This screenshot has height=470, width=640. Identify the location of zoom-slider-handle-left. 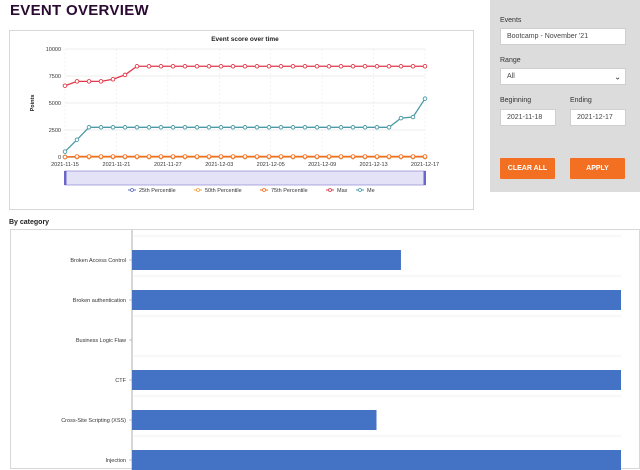
(65, 178).